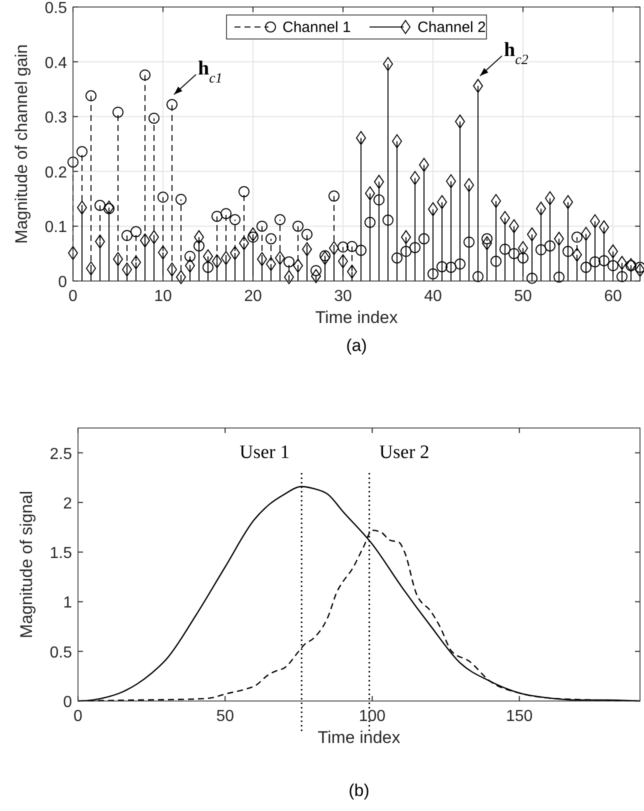 The width and height of the screenshot is (644, 811). What do you see at coordinates (404, 452) in the screenshot?
I see `ref-line-label: User 2` at bounding box center [404, 452].